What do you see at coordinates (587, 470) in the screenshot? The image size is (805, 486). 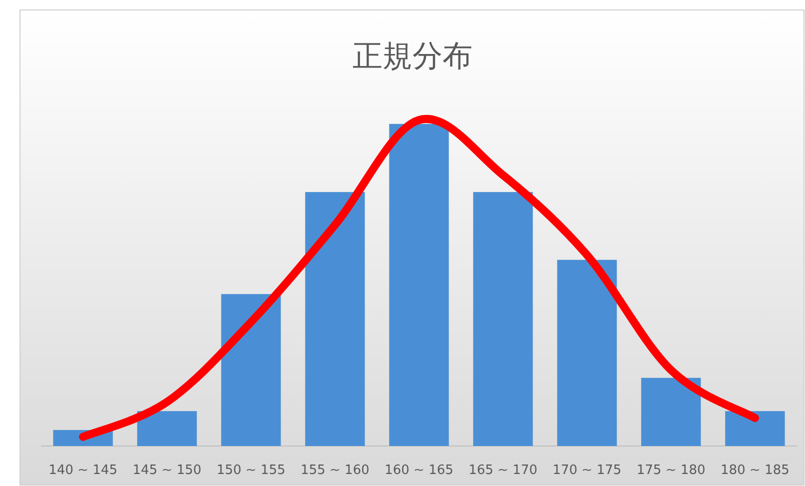 I see `x-tick-label: 170 ~ 175` at bounding box center [587, 470].